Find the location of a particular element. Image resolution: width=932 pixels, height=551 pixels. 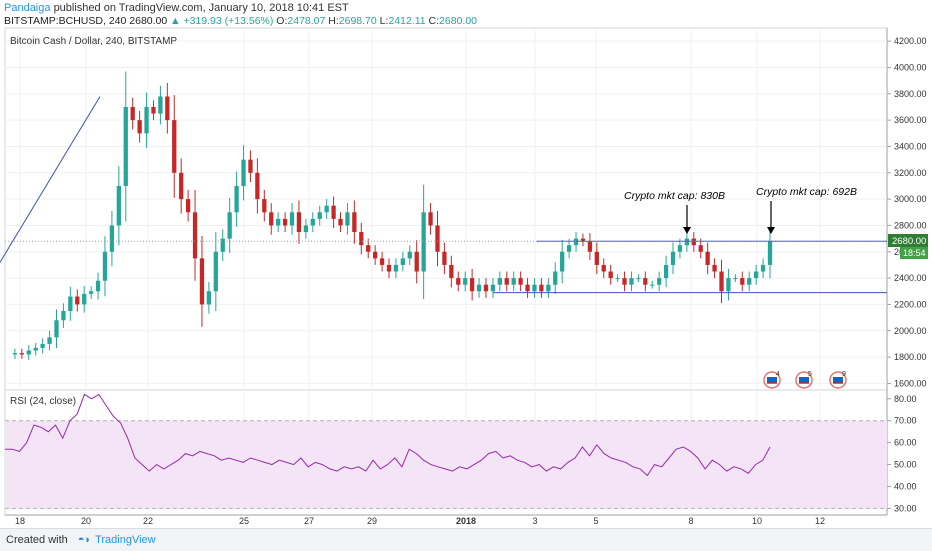

event-badges: 4 5 9 is located at coordinates (805, 380).